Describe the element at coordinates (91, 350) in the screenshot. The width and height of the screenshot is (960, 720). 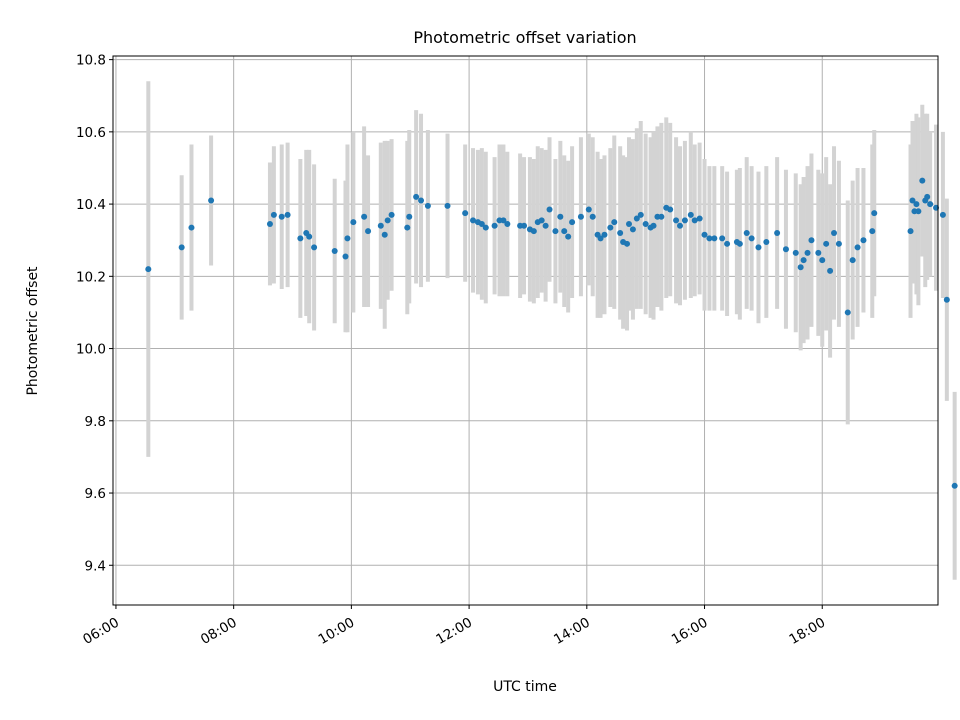
I see `y-tick-label: 10.0` at that location.